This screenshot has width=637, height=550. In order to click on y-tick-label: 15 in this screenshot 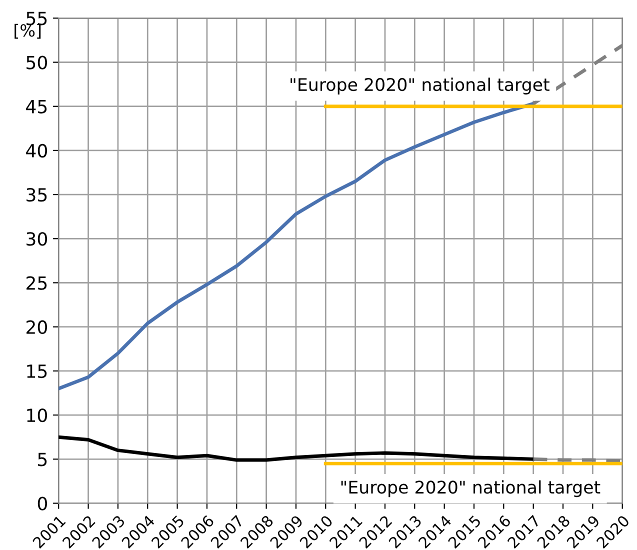, I will do `click(37, 371)`.